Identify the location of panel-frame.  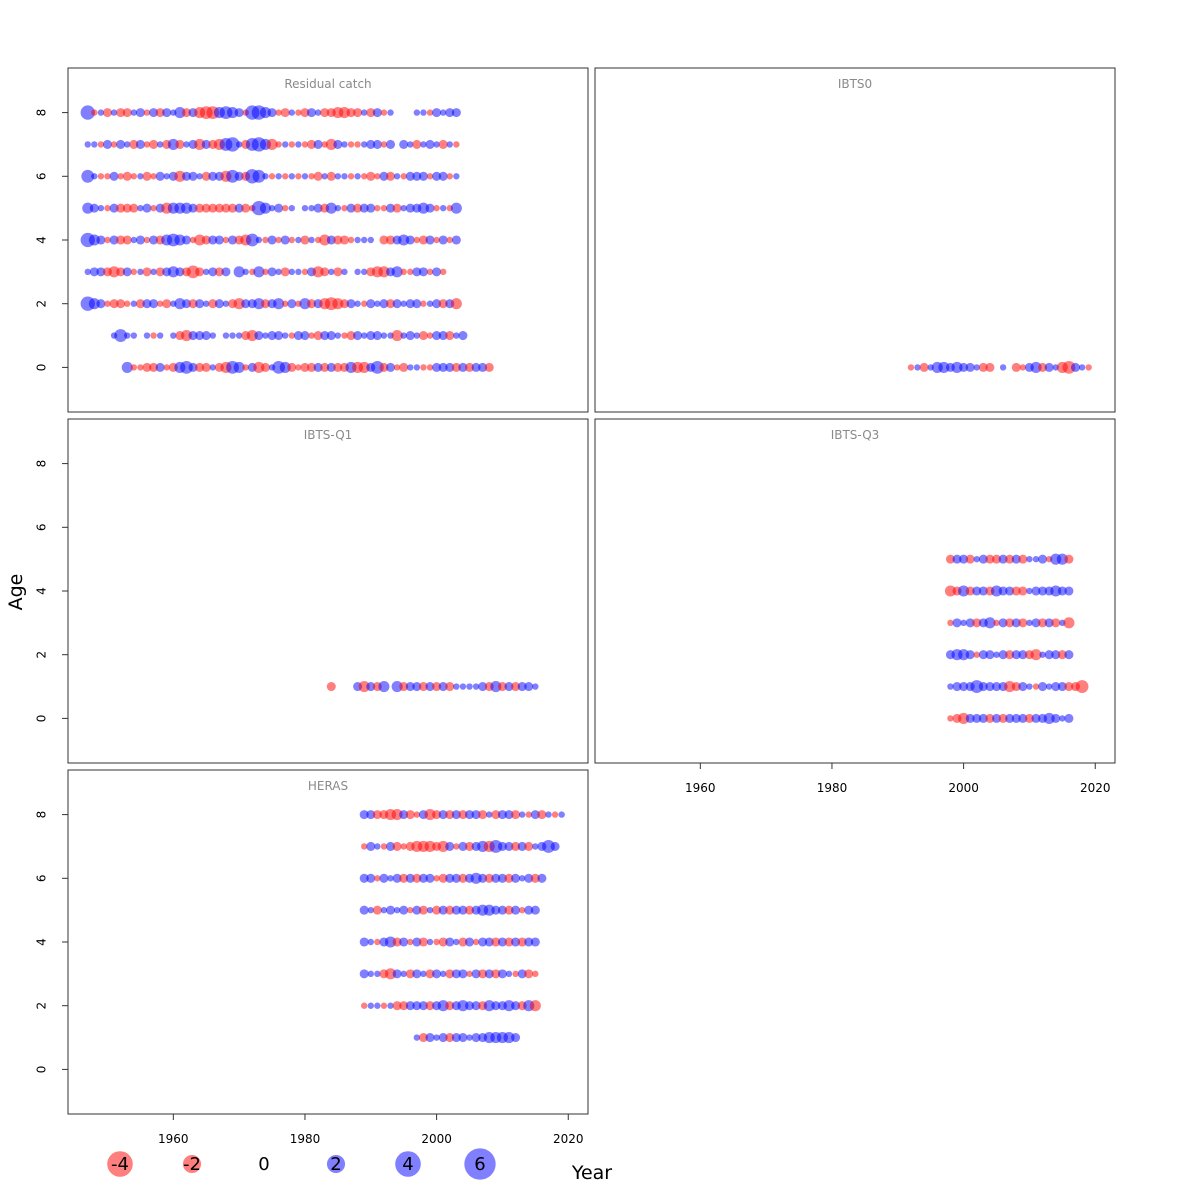
(328, 591).